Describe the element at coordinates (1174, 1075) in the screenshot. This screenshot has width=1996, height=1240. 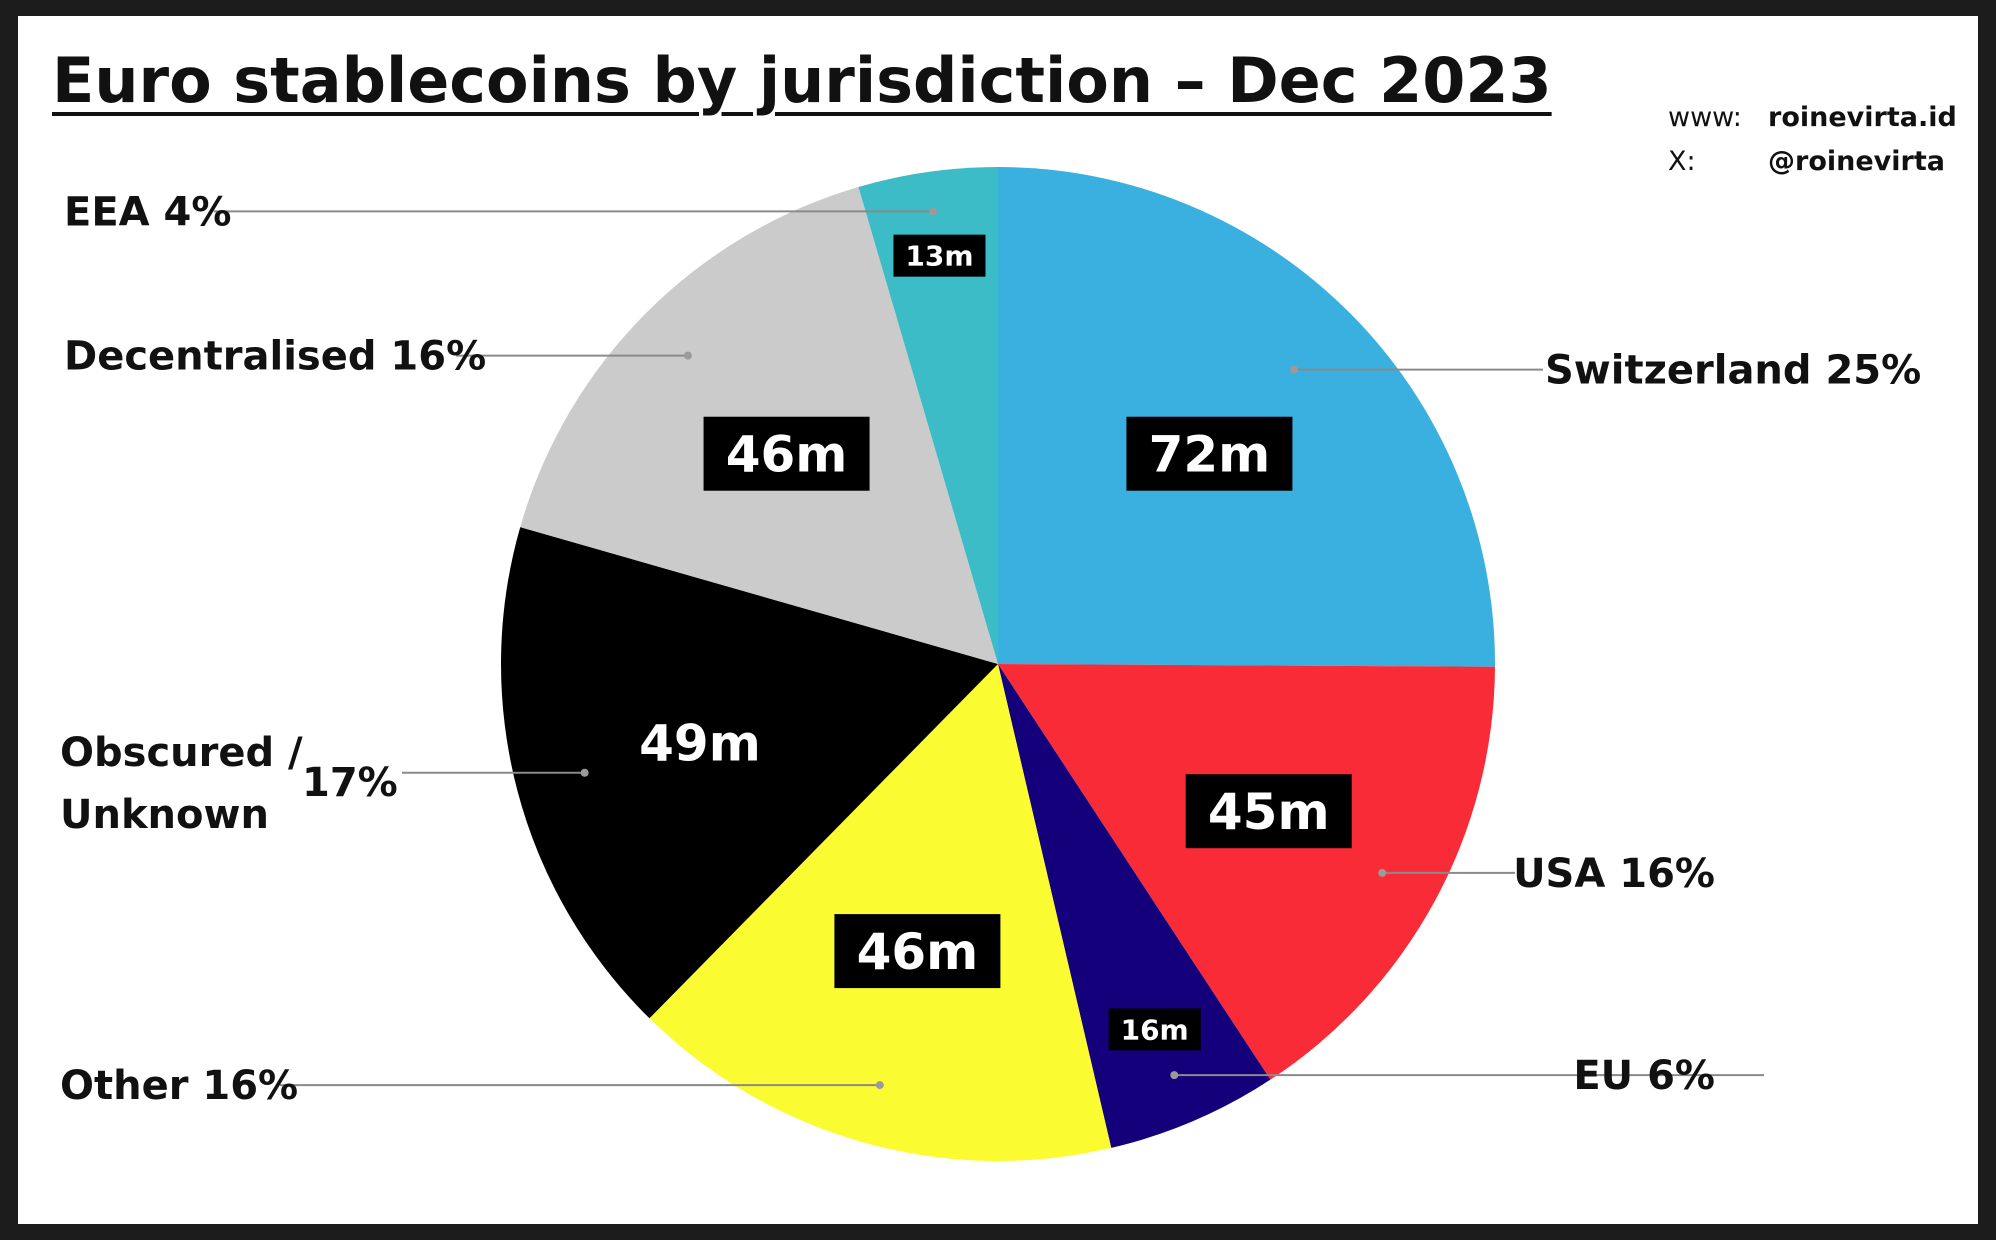
I see `leader-dot-eu` at that location.